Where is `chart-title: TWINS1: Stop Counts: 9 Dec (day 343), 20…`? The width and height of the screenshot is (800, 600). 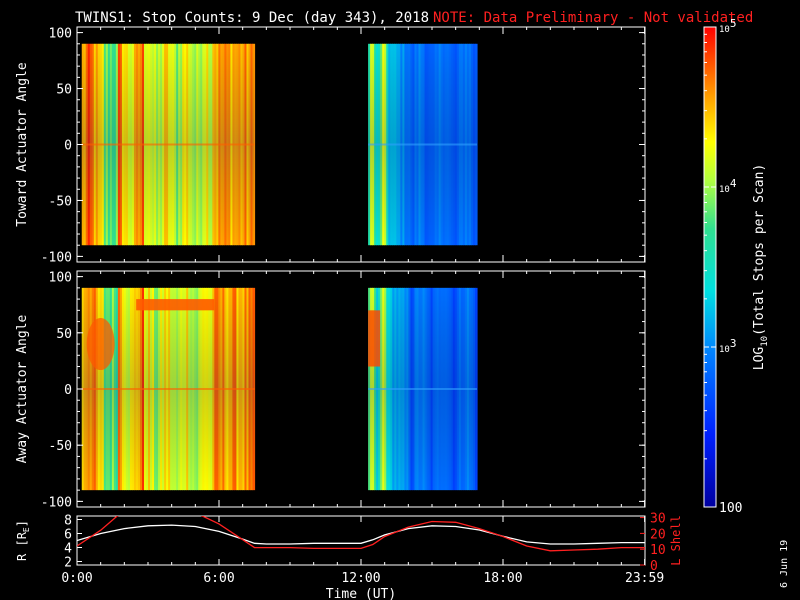 chart-title: TWINS1: Stop Counts: 9 Dec (day 343), 20… is located at coordinates (252, 18).